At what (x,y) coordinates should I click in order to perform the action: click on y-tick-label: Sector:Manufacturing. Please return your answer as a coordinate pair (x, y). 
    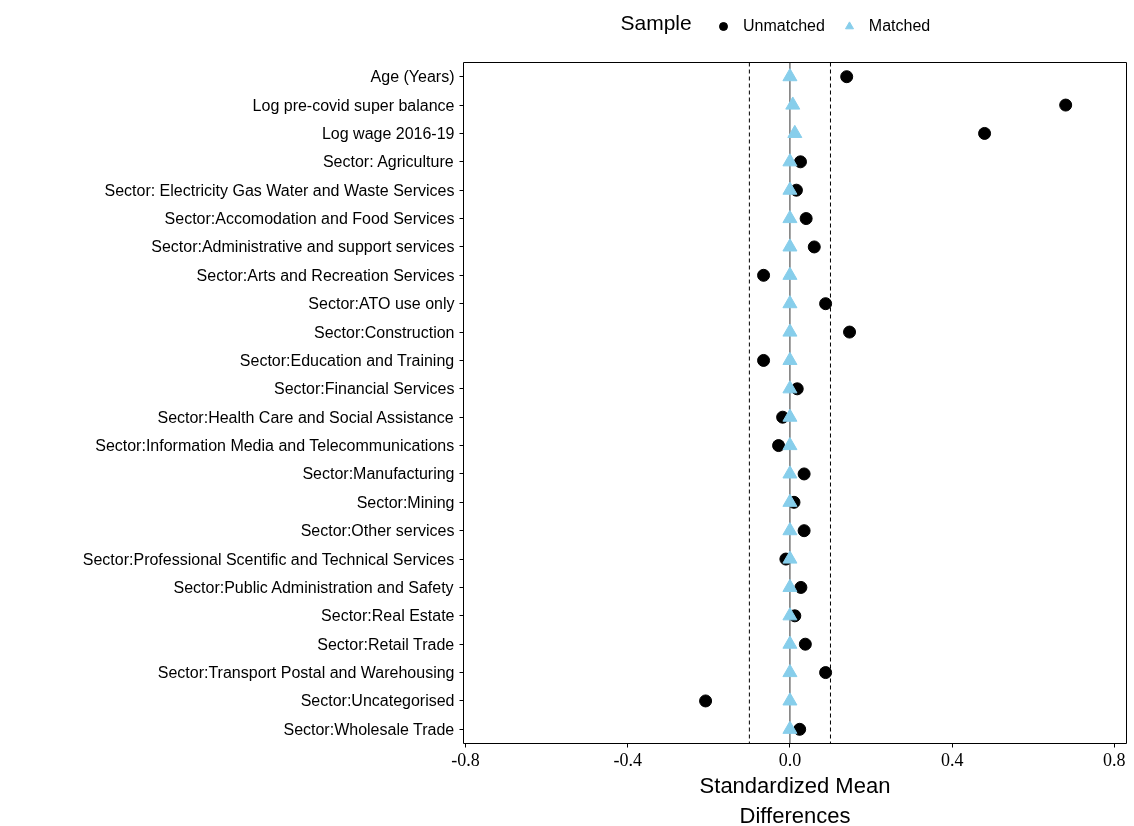
    Looking at the image, I should click on (378, 474).